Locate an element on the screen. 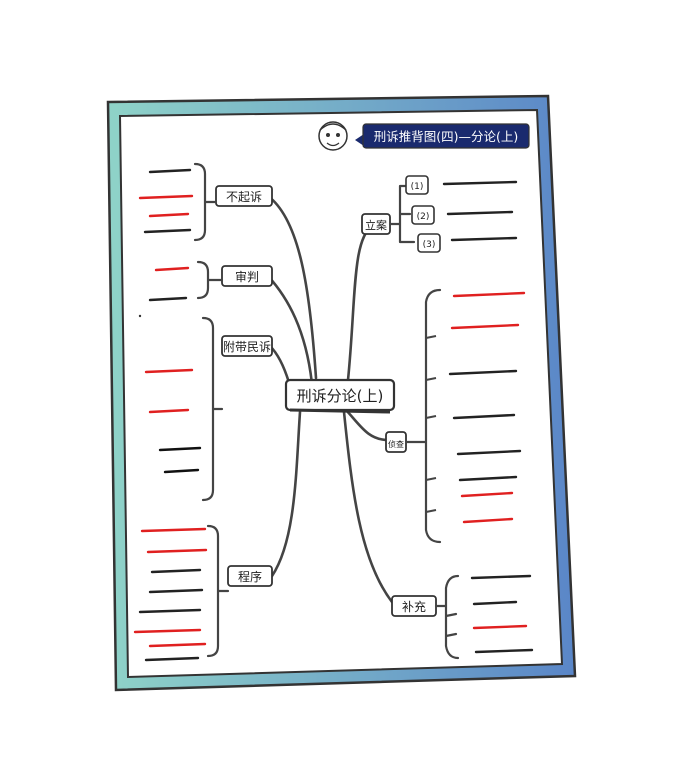 The image size is (692, 767). left-branch-4: 程序 is located at coordinates (203, 593).